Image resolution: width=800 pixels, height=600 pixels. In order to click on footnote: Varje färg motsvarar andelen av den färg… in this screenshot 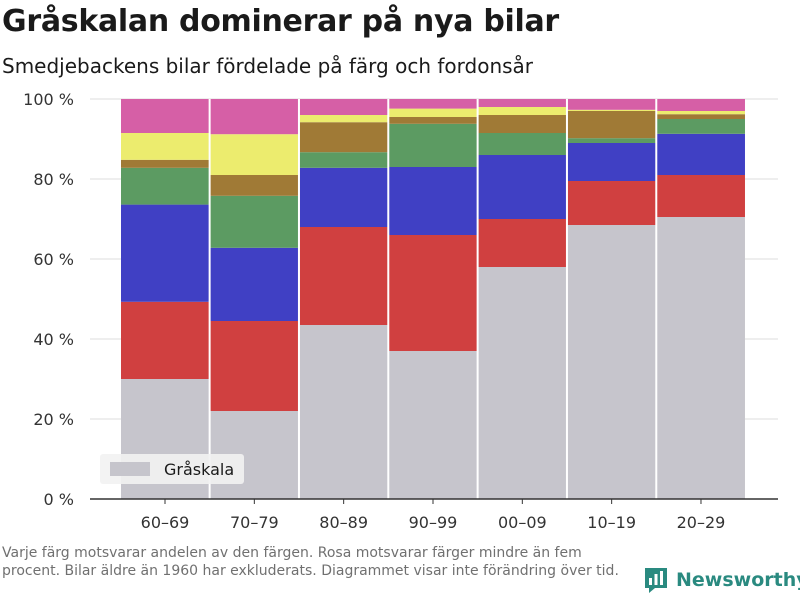, I will do `click(310, 562)`.